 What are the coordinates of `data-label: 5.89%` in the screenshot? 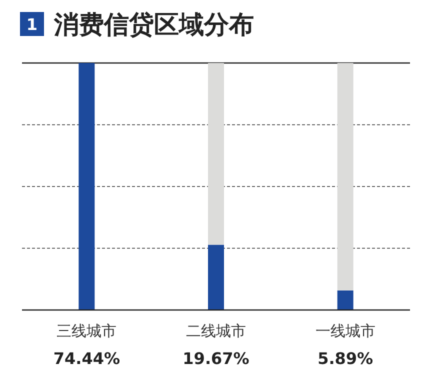 It's located at (346, 358).